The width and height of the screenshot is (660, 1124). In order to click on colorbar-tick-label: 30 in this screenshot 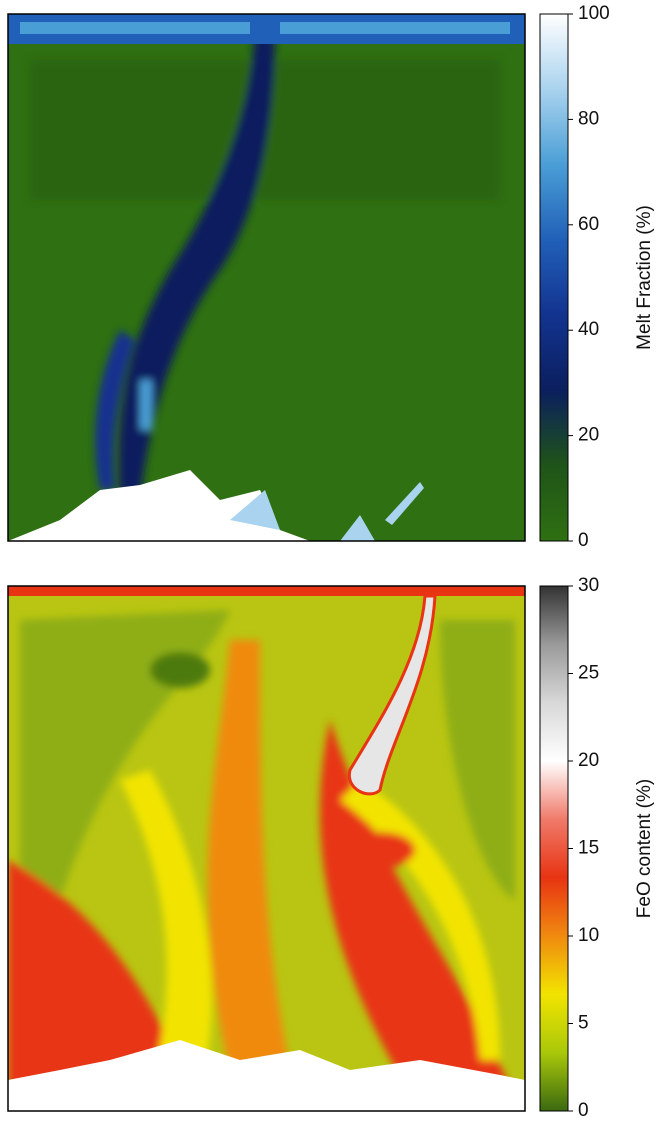, I will do `click(588, 585)`.